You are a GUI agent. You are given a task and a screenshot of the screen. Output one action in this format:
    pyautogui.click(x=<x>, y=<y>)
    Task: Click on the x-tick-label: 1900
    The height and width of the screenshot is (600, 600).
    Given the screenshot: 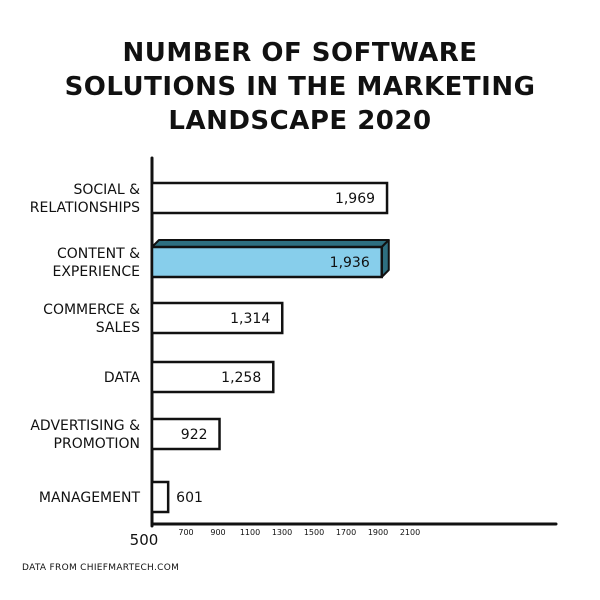 What is the action you would take?
    pyautogui.click(x=378, y=532)
    